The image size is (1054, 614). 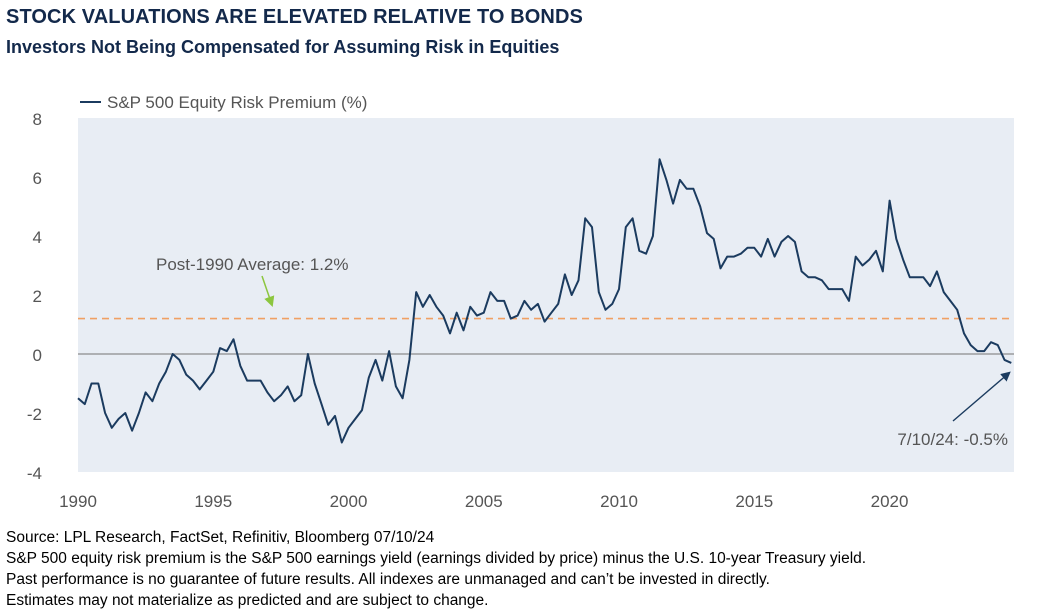 What do you see at coordinates (754, 501) in the screenshot?
I see `x-tick-label: 2015` at bounding box center [754, 501].